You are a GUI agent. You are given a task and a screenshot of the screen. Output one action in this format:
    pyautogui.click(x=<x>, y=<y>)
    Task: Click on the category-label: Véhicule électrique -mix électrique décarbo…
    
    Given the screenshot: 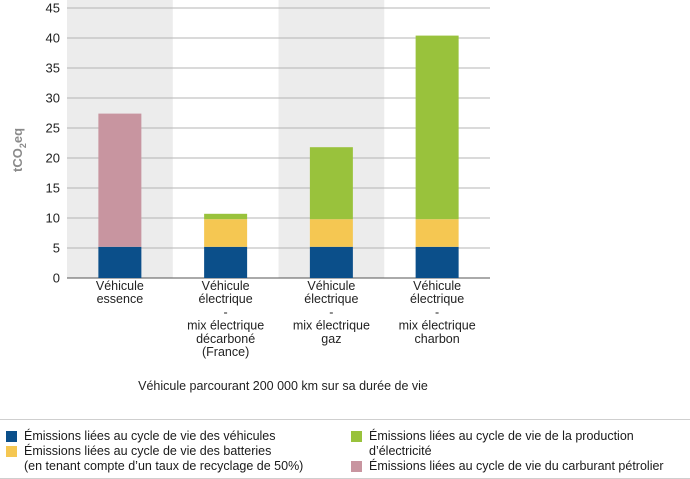 What is the action you would take?
    pyautogui.click(x=225, y=319)
    